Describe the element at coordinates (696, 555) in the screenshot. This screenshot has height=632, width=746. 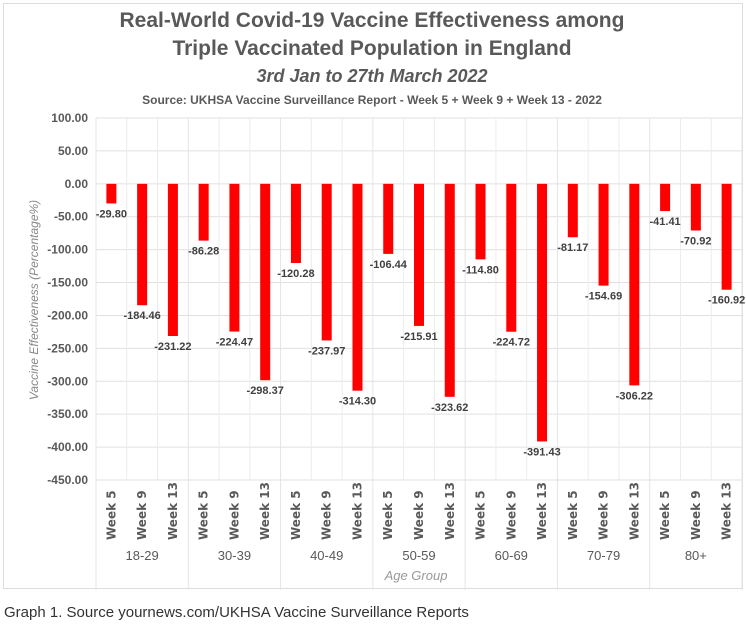
I see `group-label: 80+` at that location.